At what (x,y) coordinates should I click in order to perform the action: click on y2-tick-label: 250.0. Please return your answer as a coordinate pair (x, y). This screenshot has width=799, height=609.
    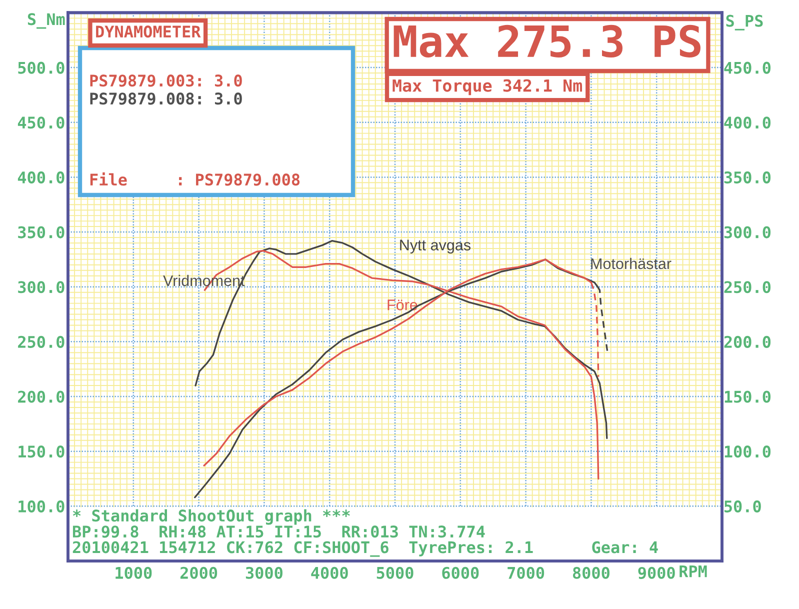
    Looking at the image, I should click on (747, 287).